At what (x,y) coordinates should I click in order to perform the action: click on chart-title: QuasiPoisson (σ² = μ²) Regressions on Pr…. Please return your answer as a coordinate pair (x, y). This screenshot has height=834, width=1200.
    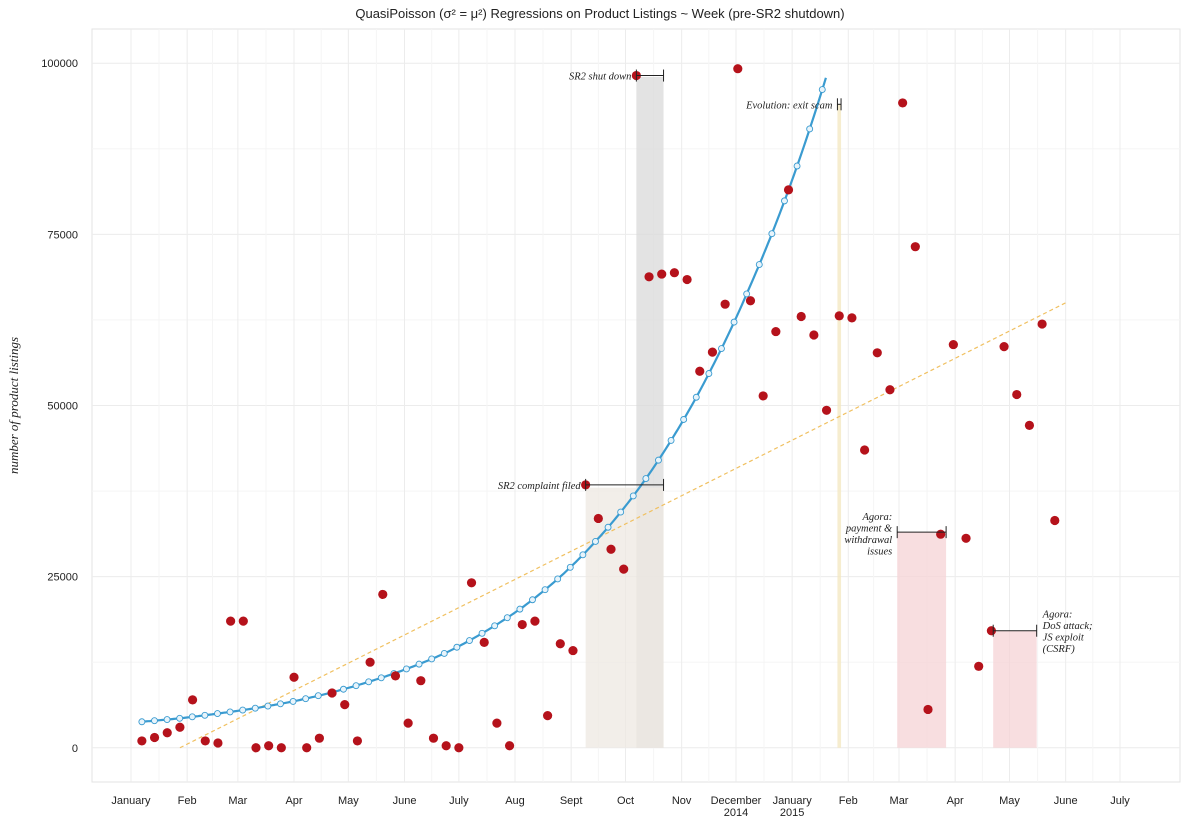
    Looking at the image, I should click on (600, 13).